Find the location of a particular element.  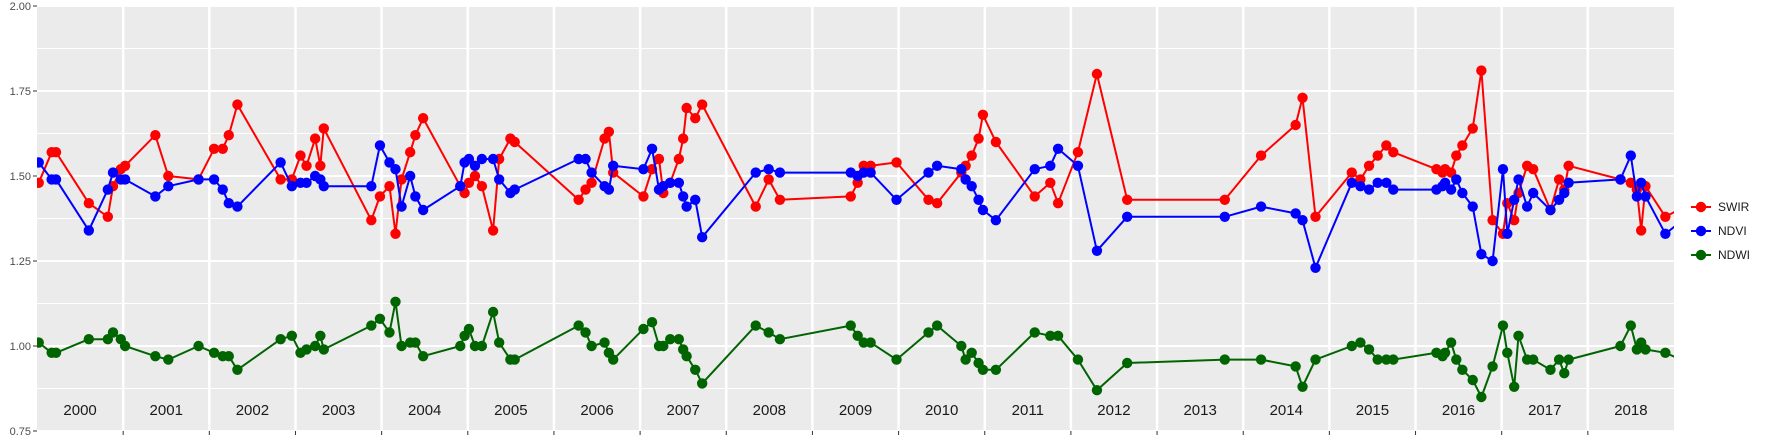

y-tick-label: 1.00 is located at coordinates (20, 347).